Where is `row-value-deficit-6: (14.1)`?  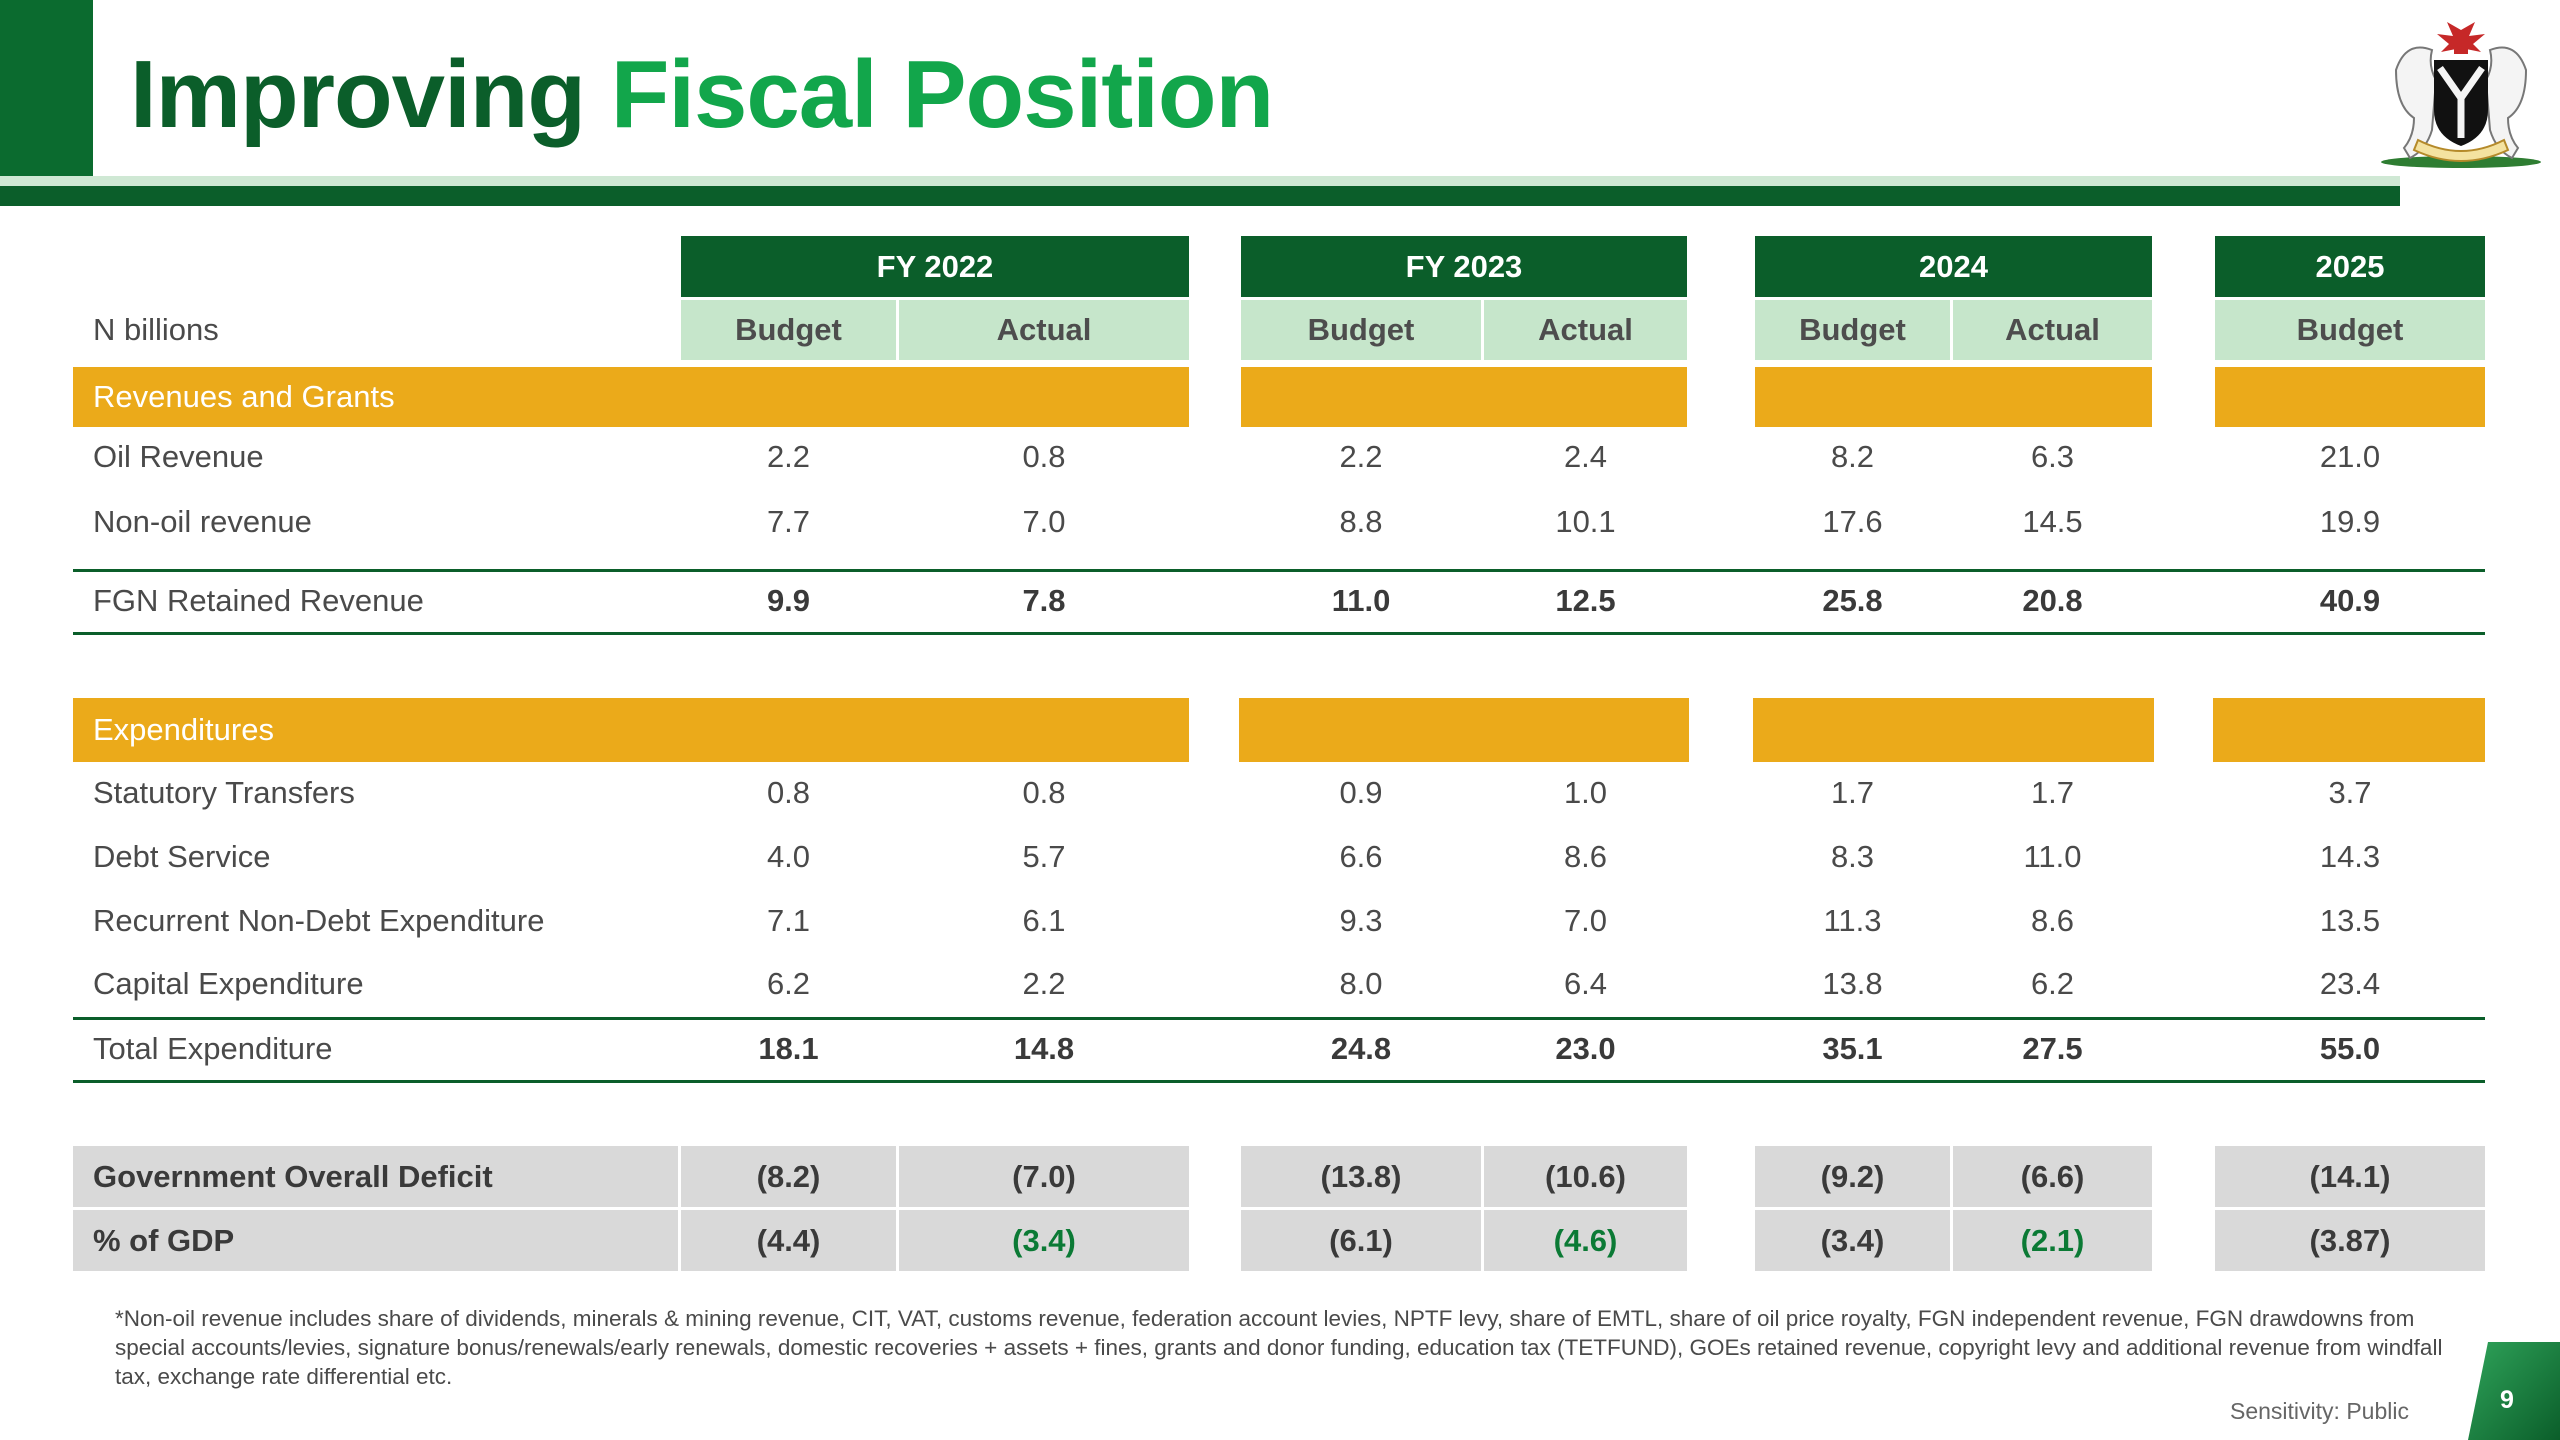 row-value-deficit-6: (14.1) is located at coordinates (2350, 1176).